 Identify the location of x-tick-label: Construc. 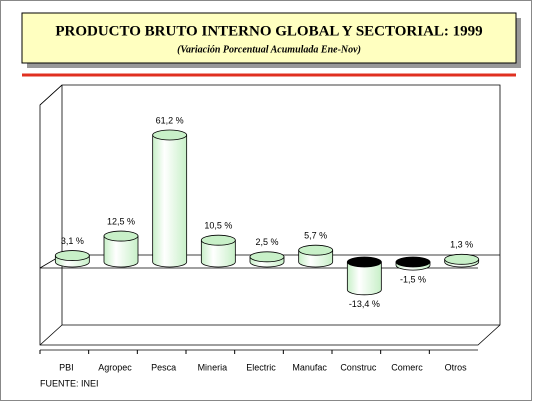
(358, 367).